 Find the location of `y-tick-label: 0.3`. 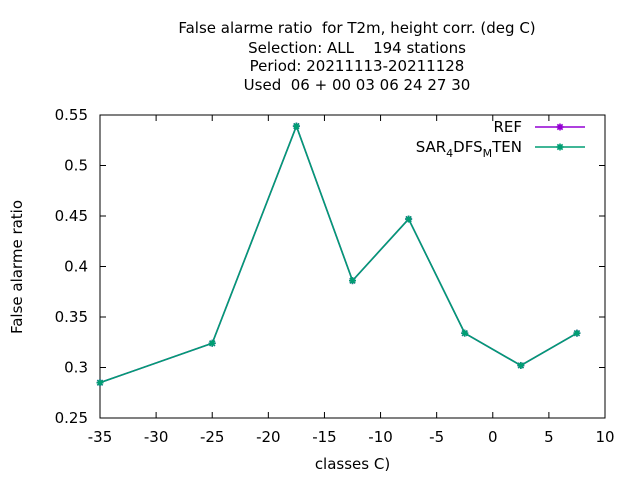

y-tick-label: 0.3 is located at coordinates (76, 368).